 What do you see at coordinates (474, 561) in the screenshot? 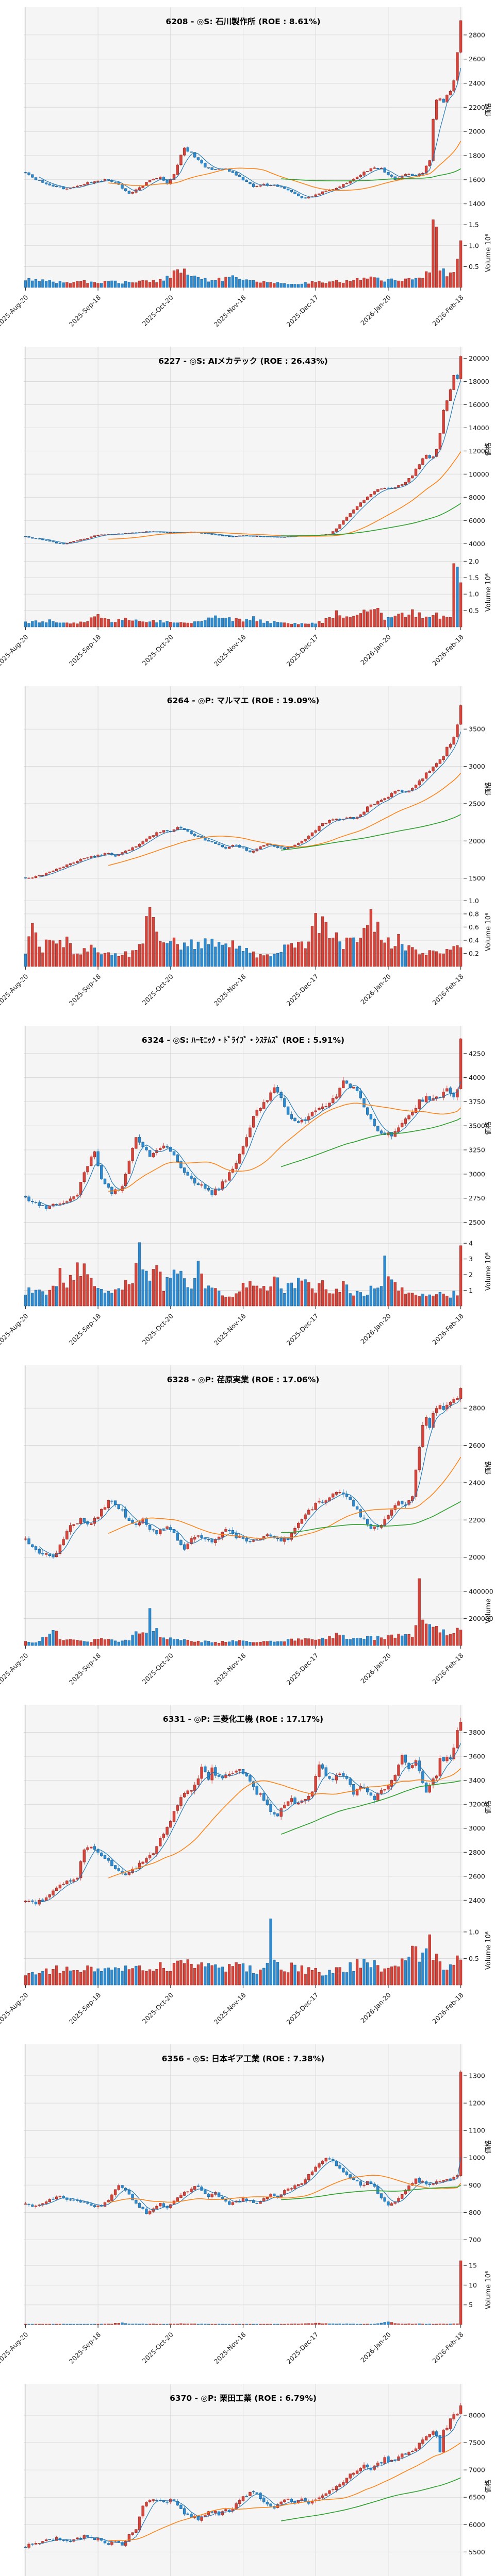
I see `svg-text: 2.0` at bounding box center [474, 561].